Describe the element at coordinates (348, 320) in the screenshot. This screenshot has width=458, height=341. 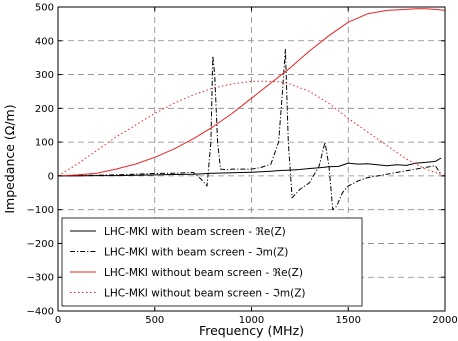
I see `x-tick-label: 1500` at that location.